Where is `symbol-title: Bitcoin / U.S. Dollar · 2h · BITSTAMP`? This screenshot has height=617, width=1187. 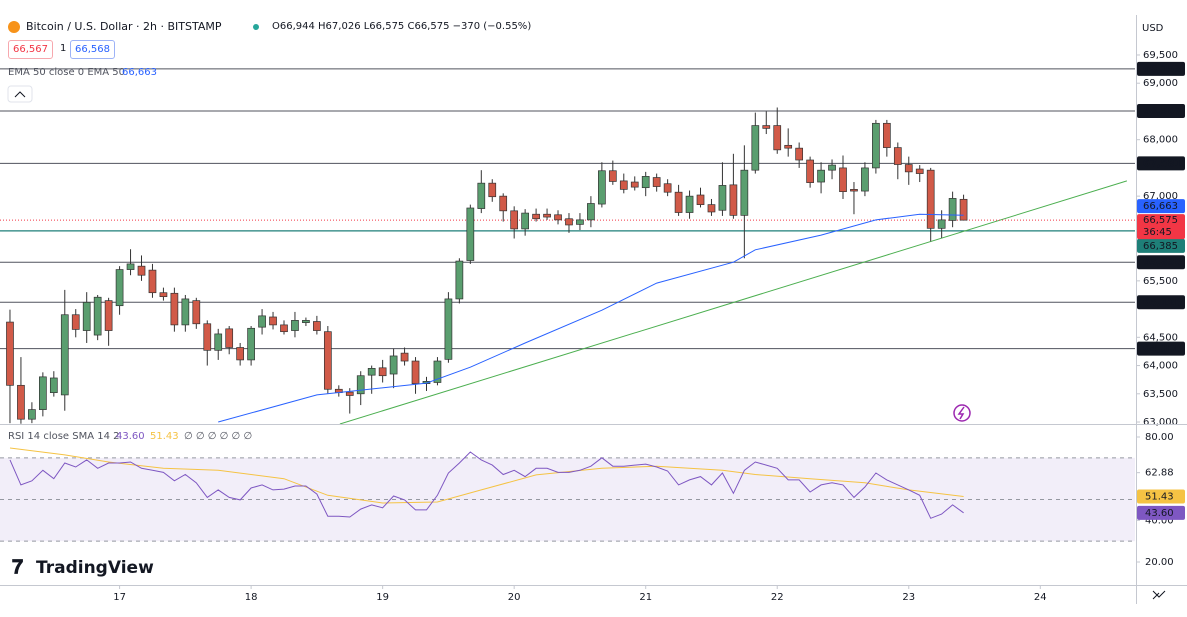 symbol-title: Bitcoin / U.S. Dollar · 2h · BITSTAMP is located at coordinates (124, 26).